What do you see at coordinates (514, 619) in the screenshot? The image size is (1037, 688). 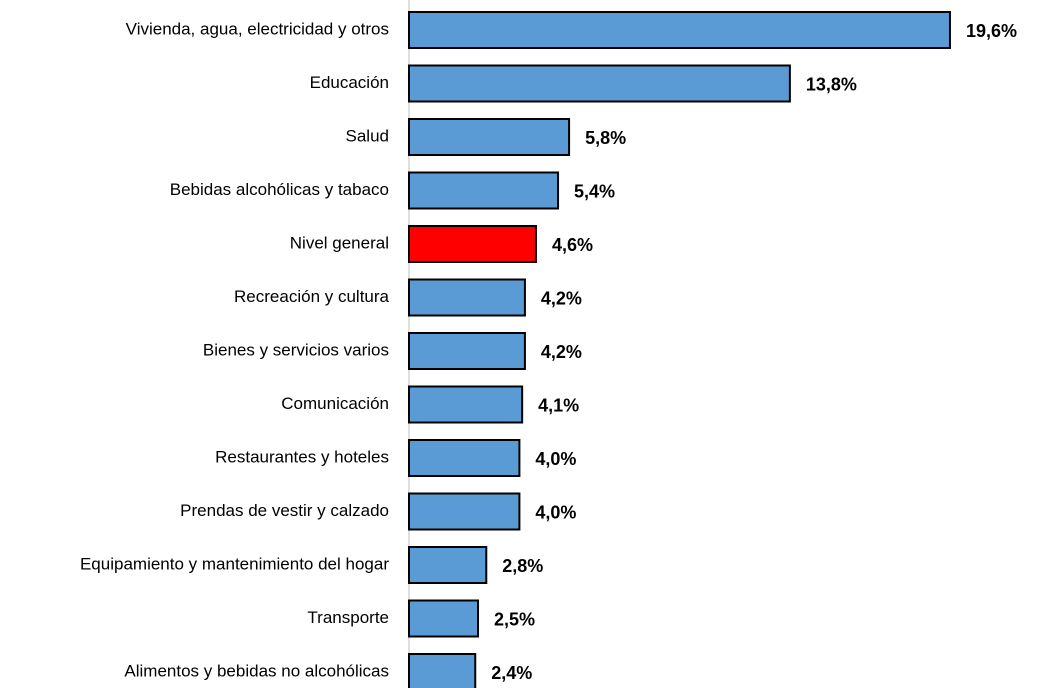 I see `data-label: 2,5%` at bounding box center [514, 619].